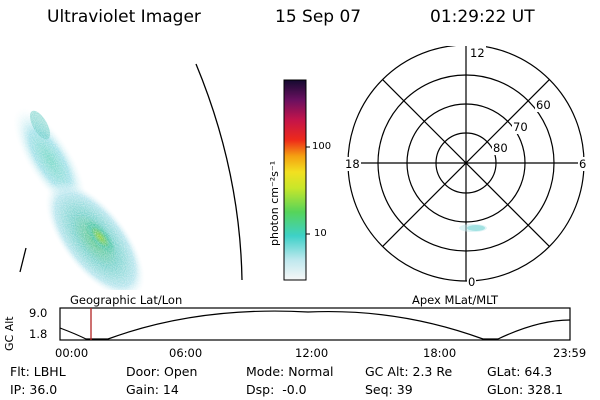 The height and width of the screenshot is (400, 600). I want to click on limb-curve, so click(219, 172).